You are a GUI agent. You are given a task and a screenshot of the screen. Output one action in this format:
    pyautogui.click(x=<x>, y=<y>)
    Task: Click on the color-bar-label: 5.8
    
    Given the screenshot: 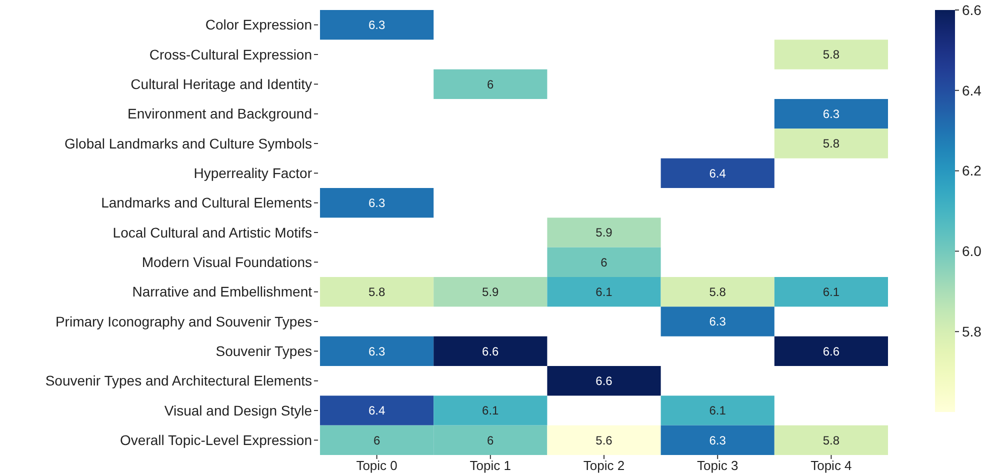 What is the action you would take?
    pyautogui.click(x=972, y=332)
    